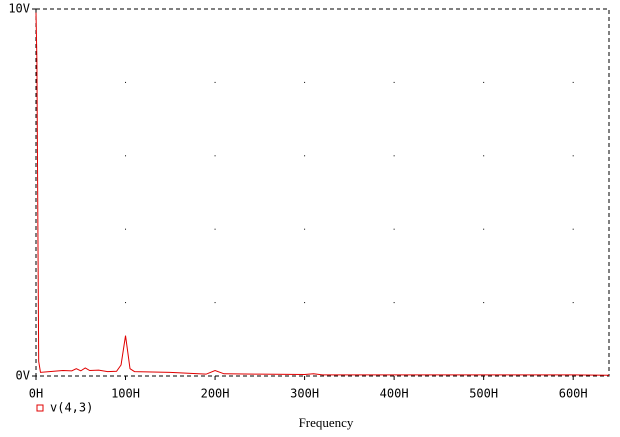 This screenshot has width=620, height=437. I want to click on x-tick-label: 600H, so click(573, 394).